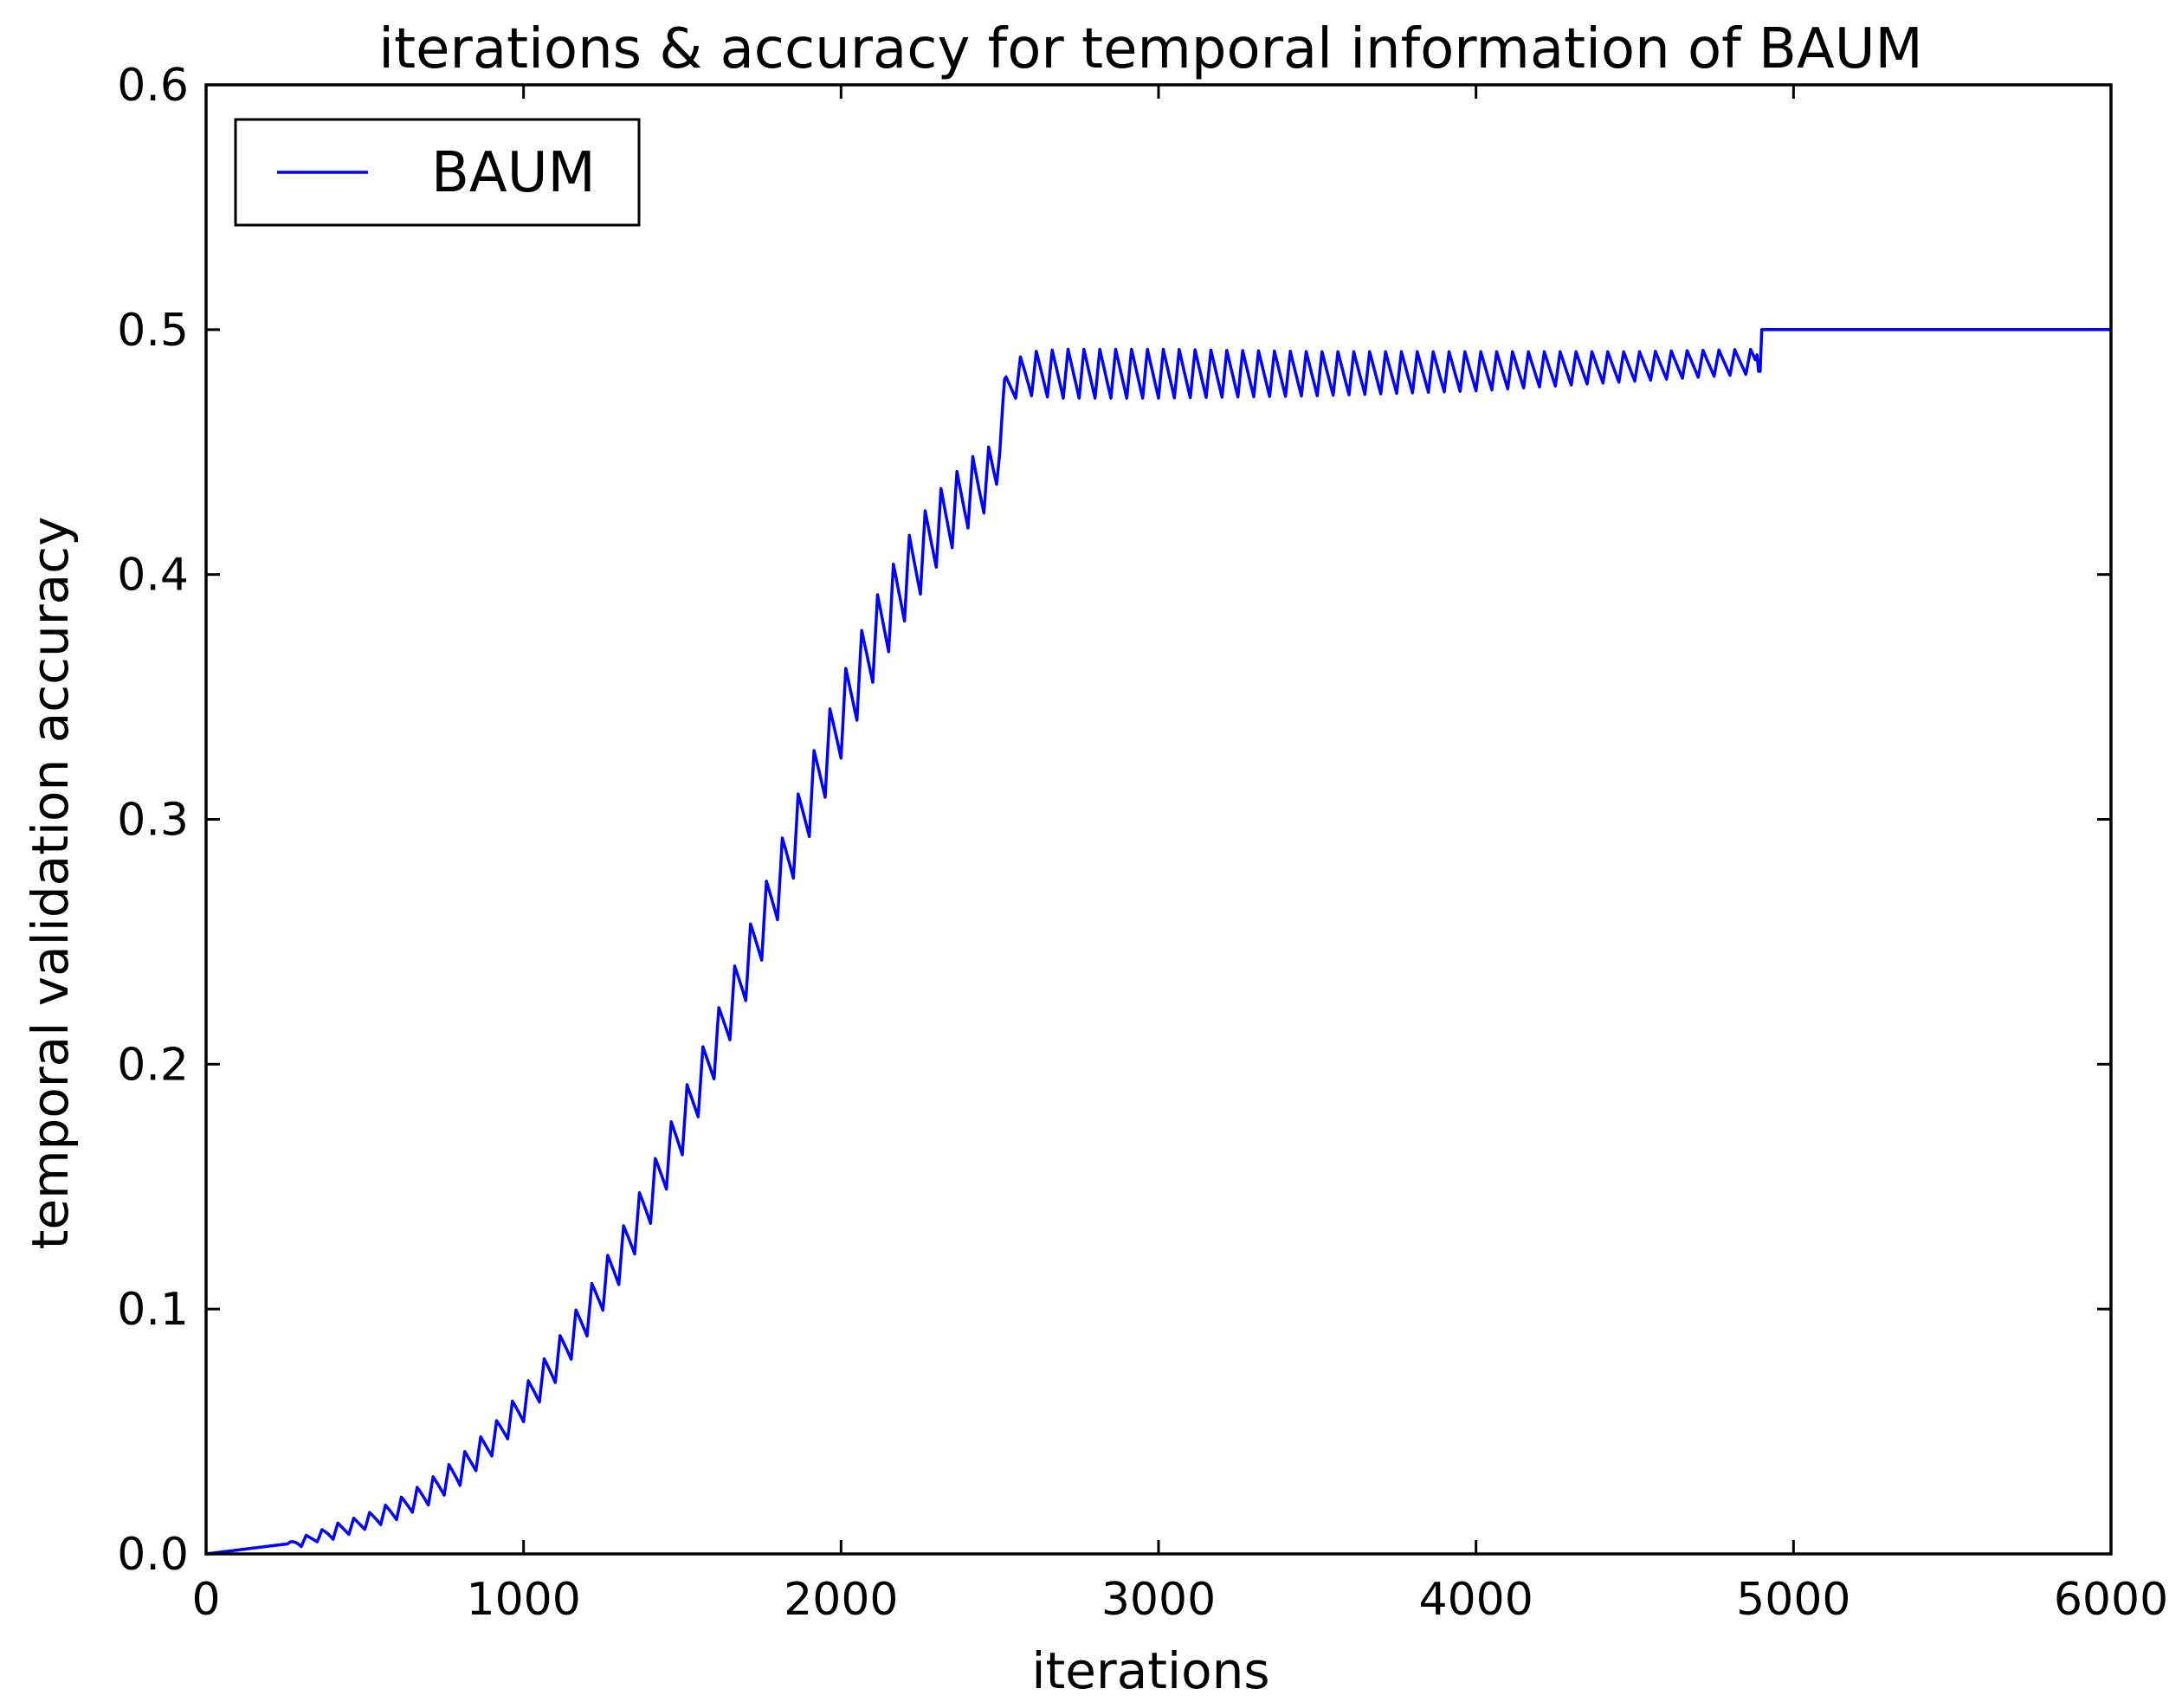 This screenshot has width=2182, height=1708. Describe the element at coordinates (153, 86) in the screenshot. I see `y-tick-label: 0.6` at that location.